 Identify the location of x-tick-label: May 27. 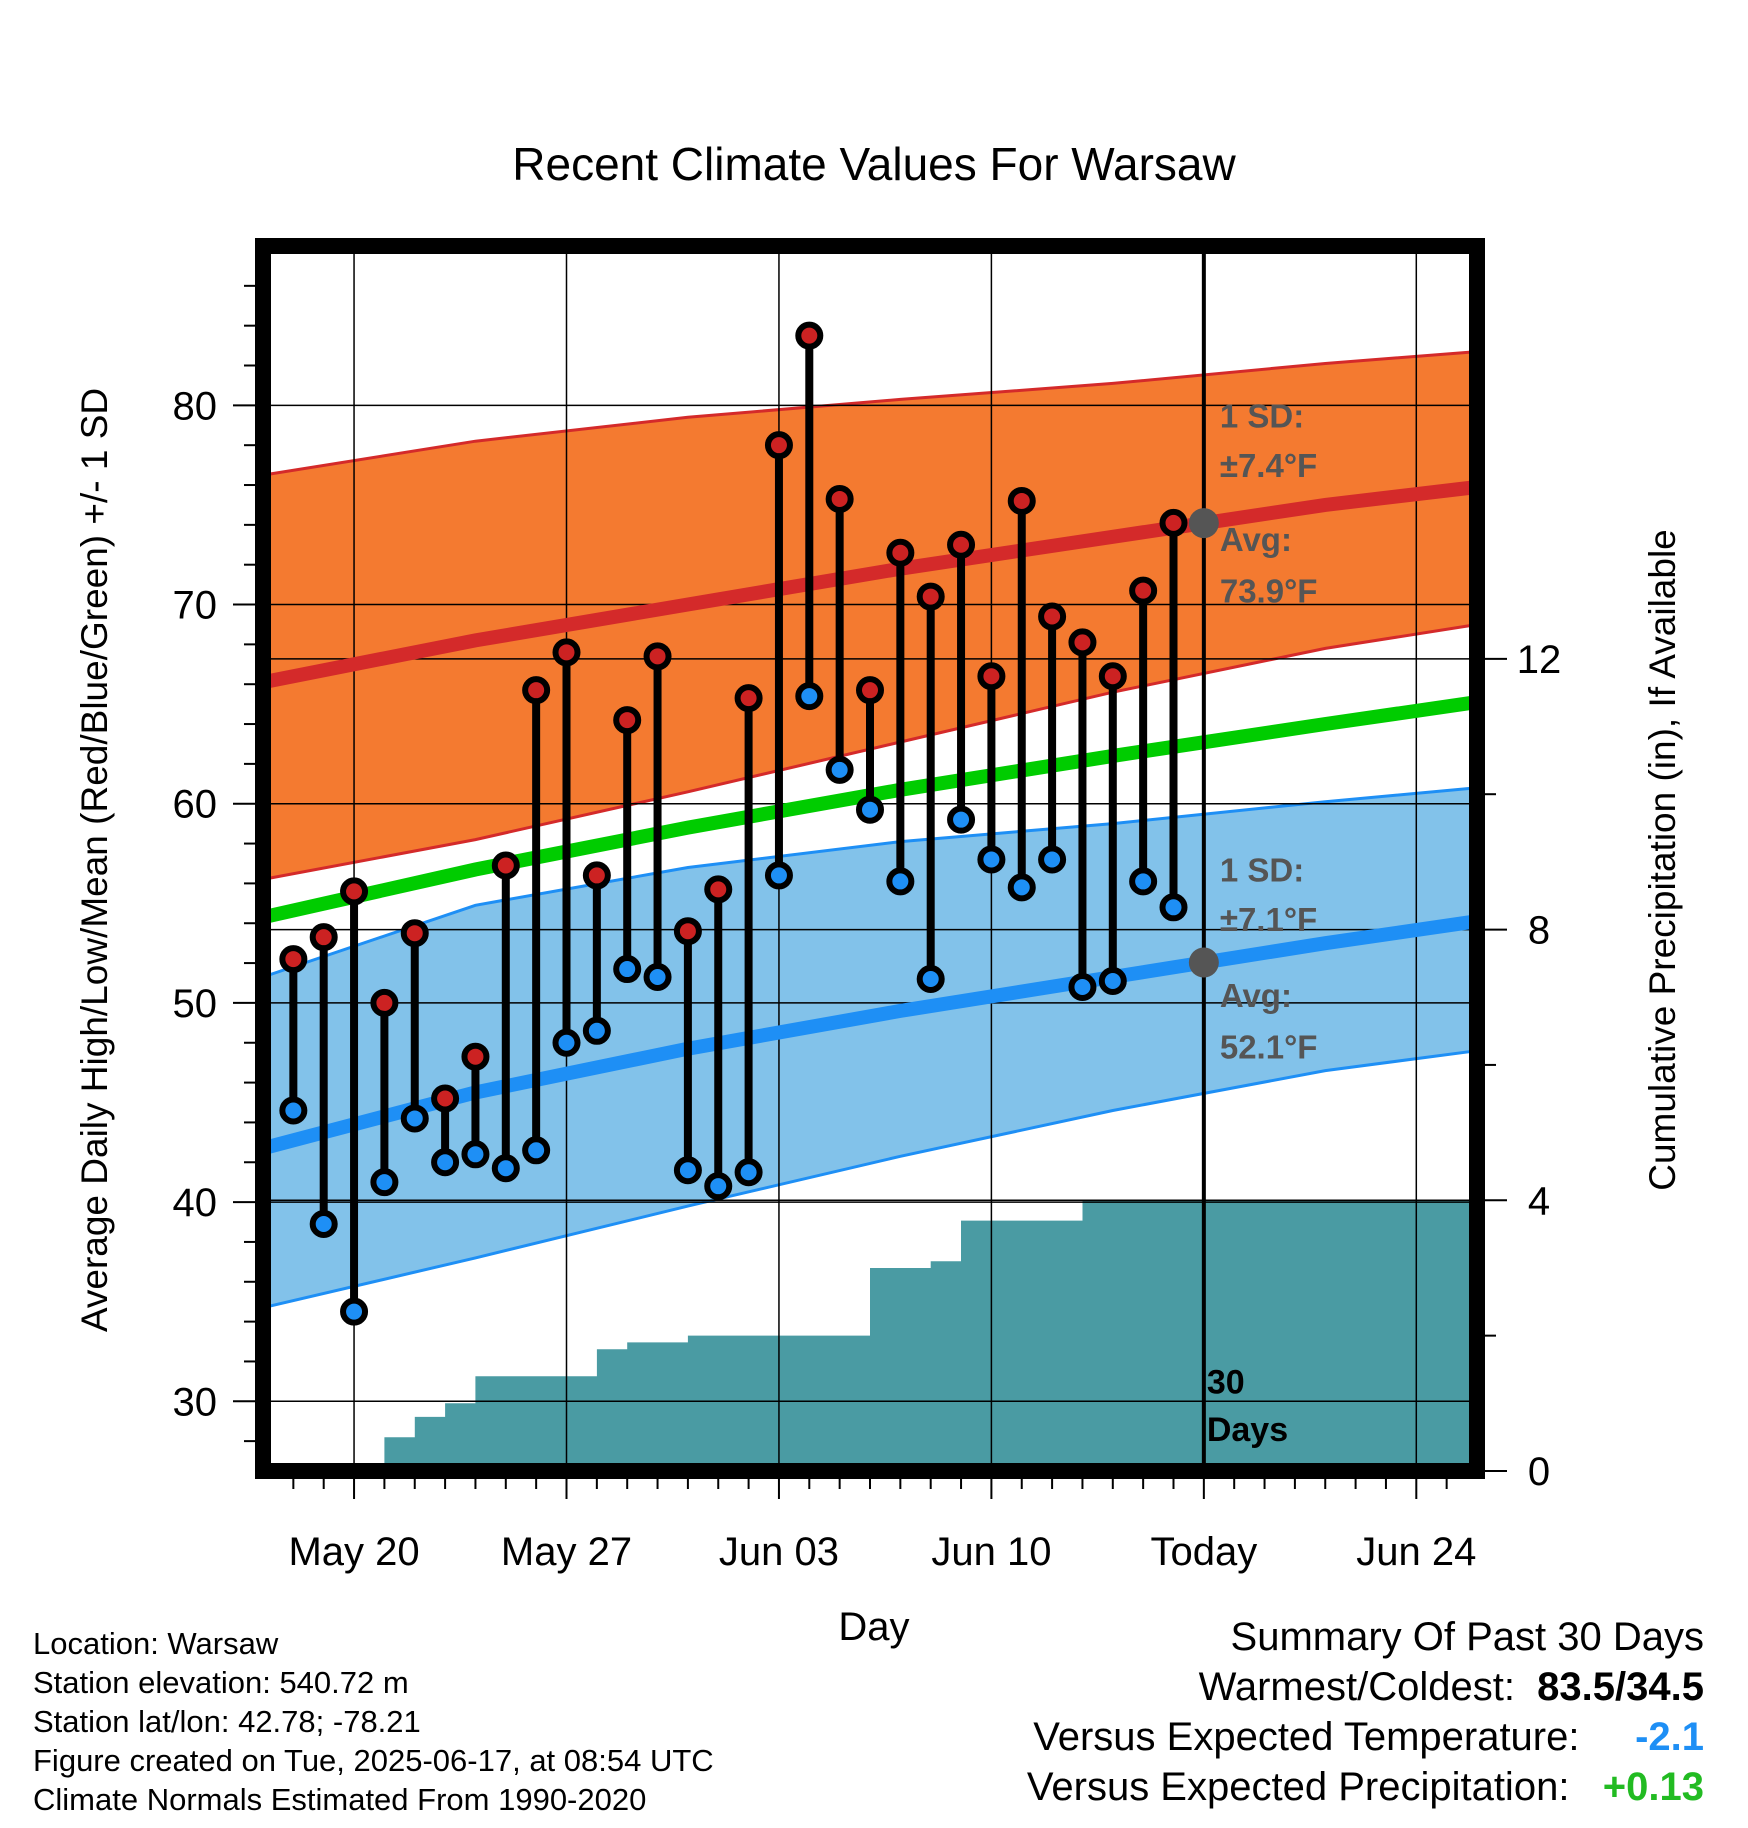
(566, 1552).